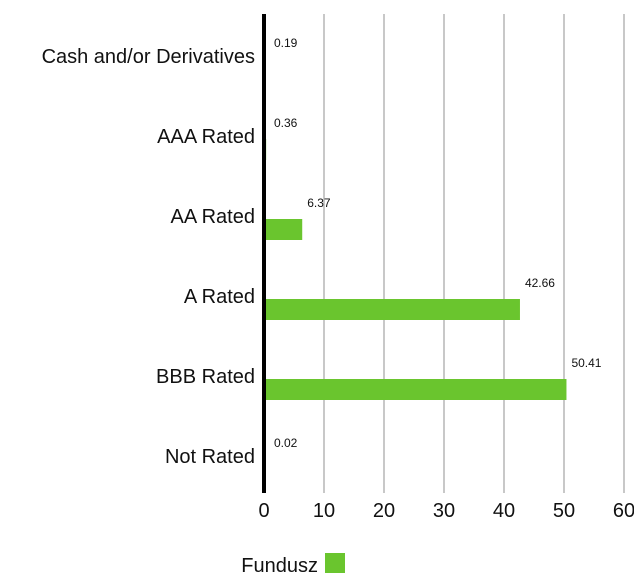 The width and height of the screenshot is (634, 574). What do you see at coordinates (206, 137) in the screenshot?
I see `category-label: AAA Rated` at bounding box center [206, 137].